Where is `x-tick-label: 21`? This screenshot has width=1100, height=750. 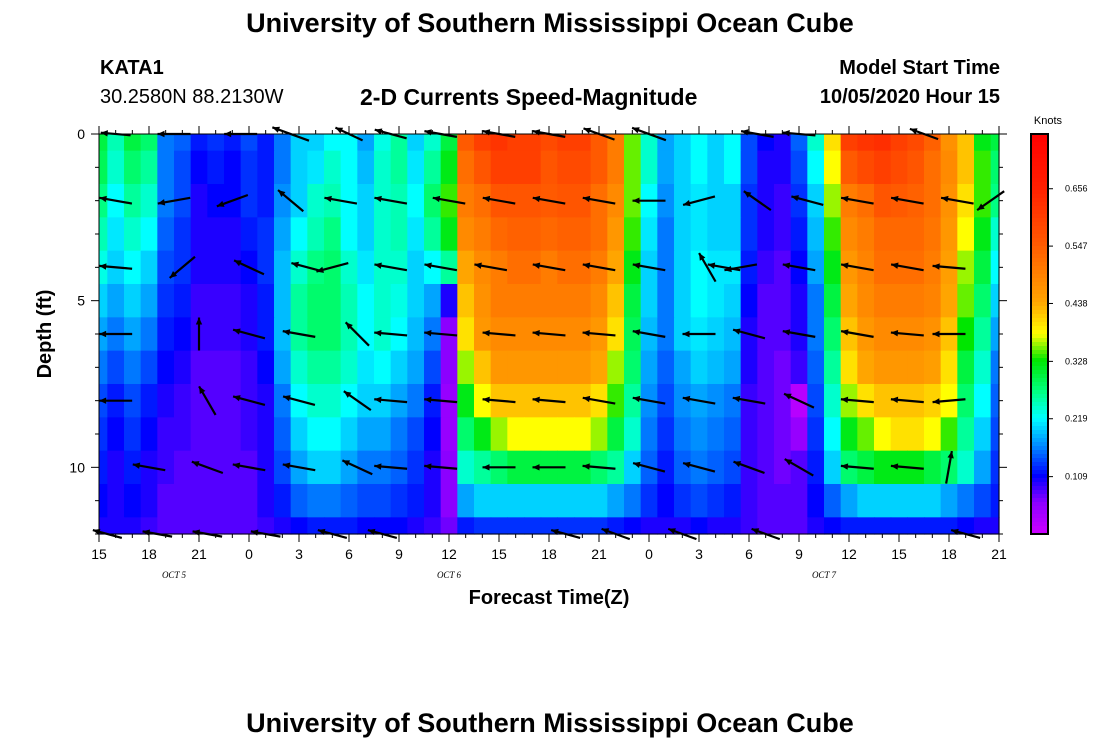
x-tick-label: 21 is located at coordinates (599, 554).